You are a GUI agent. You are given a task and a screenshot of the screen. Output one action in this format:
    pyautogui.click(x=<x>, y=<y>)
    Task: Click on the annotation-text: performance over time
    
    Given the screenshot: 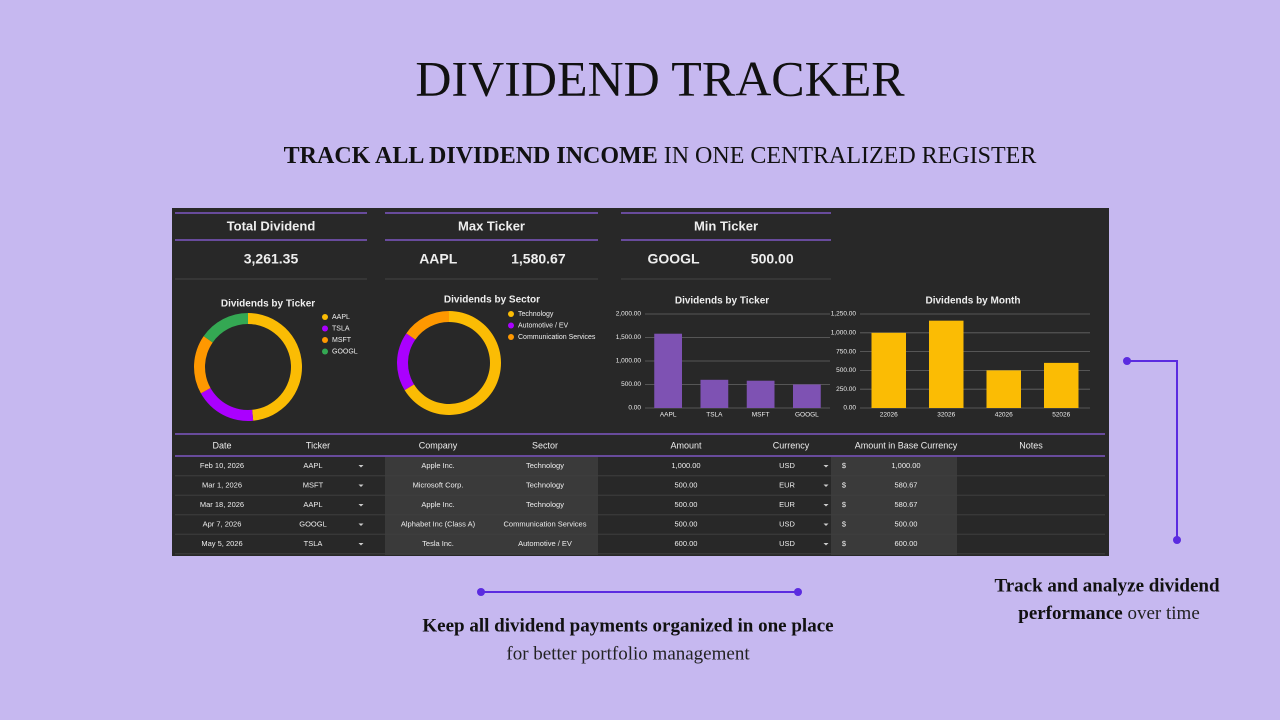 What is the action you would take?
    pyautogui.click(x=1109, y=613)
    